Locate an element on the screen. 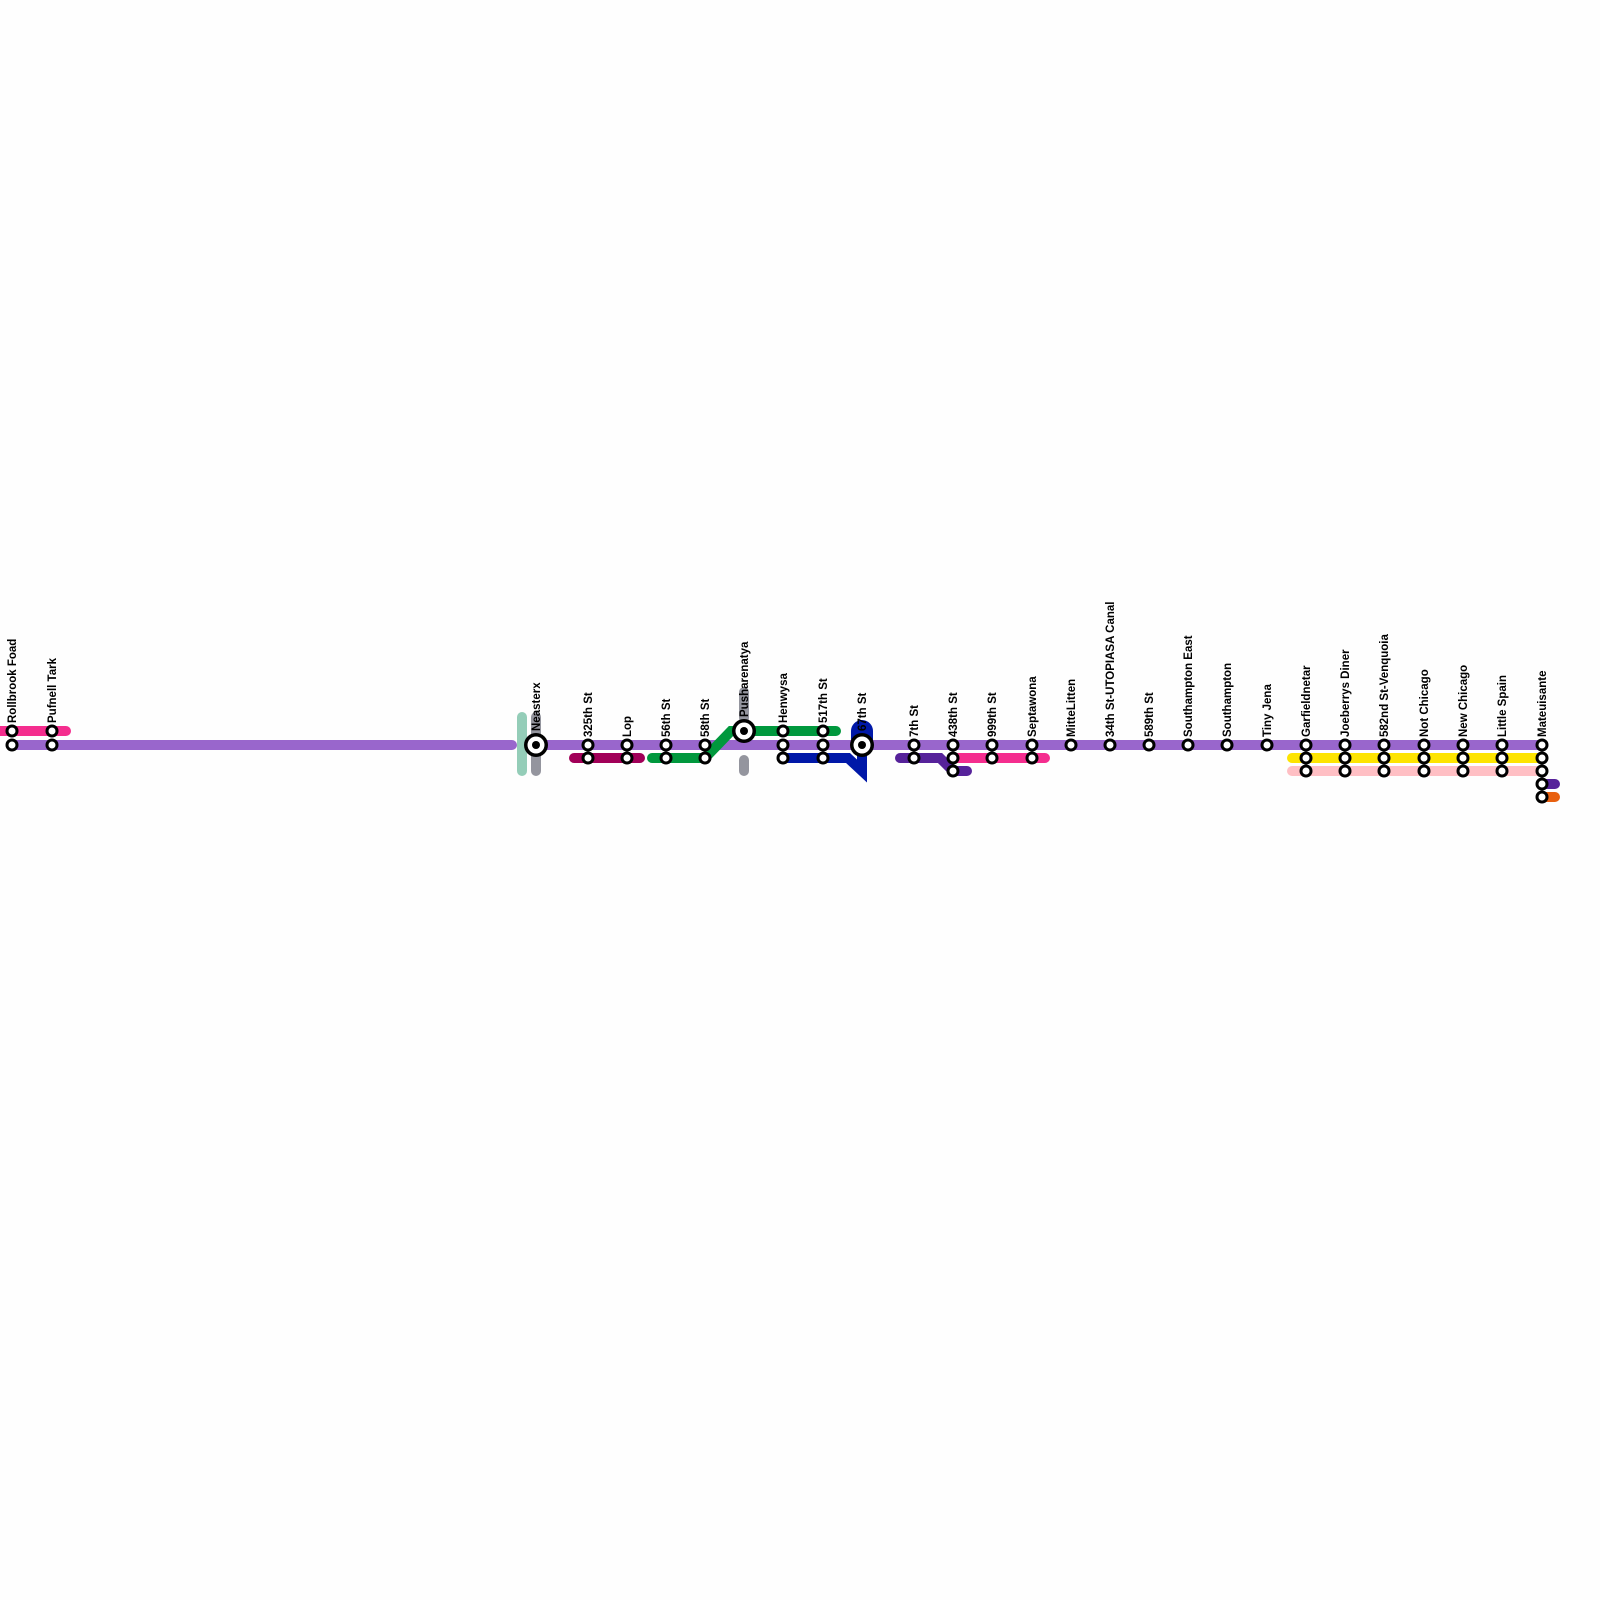  station-label: 7th St is located at coordinates (915, 721).